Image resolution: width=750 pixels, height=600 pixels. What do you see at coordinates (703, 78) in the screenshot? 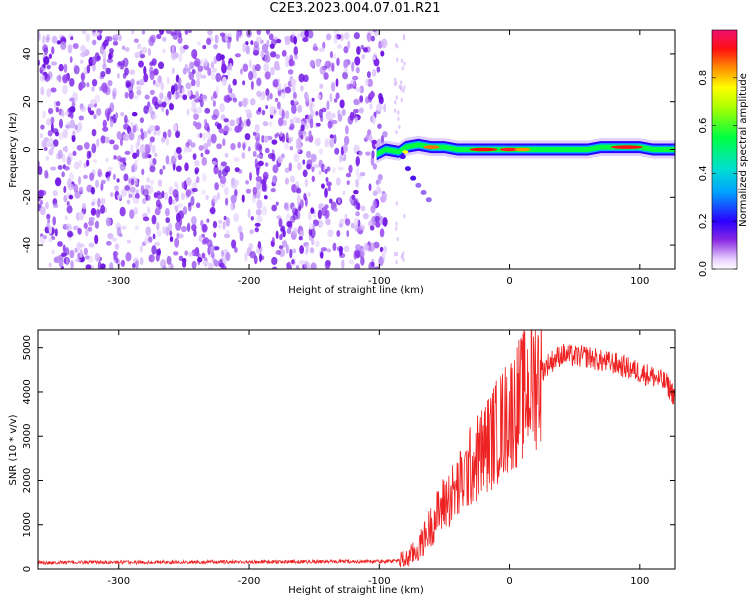
I see `colorbar-tick-label: 0.8` at bounding box center [703, 78].